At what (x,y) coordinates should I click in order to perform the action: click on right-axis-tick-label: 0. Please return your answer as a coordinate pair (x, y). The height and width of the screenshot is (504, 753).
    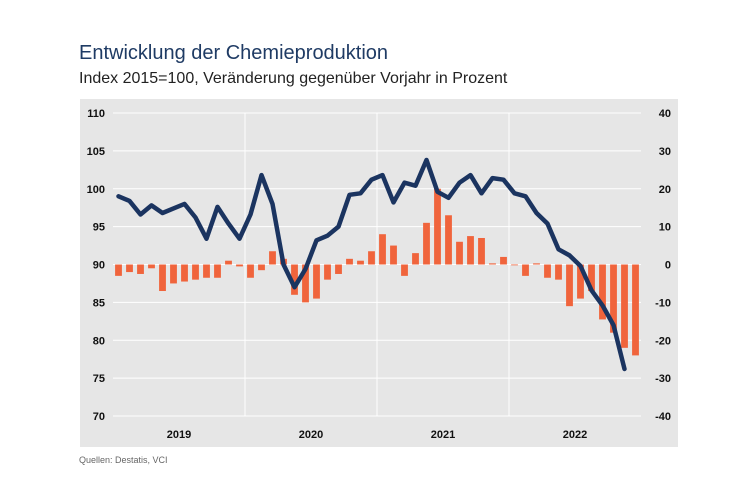
    Looking at the image, I should click on (668, 266).